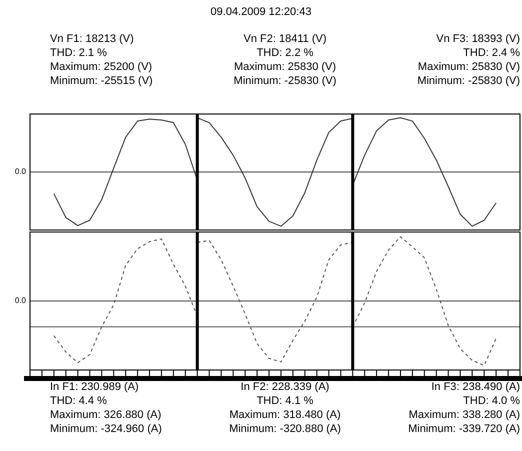 The width and height of the screenshot is (522, 451). Describe the element at coordinates (285, 401) in the screenshot. I see `text: THD: 4.1 %` at that location.